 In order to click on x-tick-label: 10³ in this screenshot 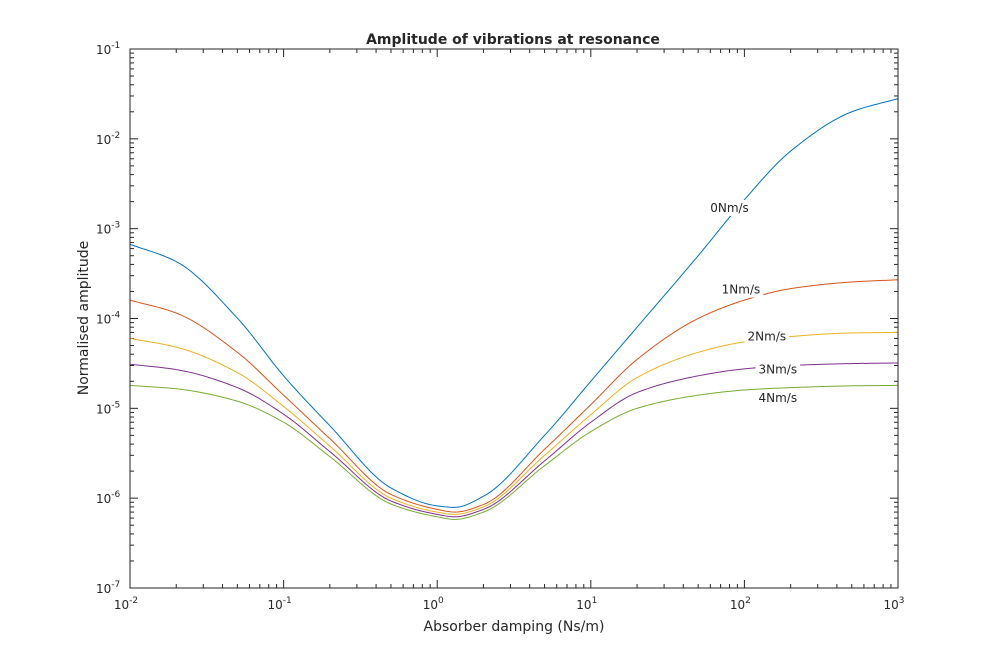, I will do `click(893, 604)`.